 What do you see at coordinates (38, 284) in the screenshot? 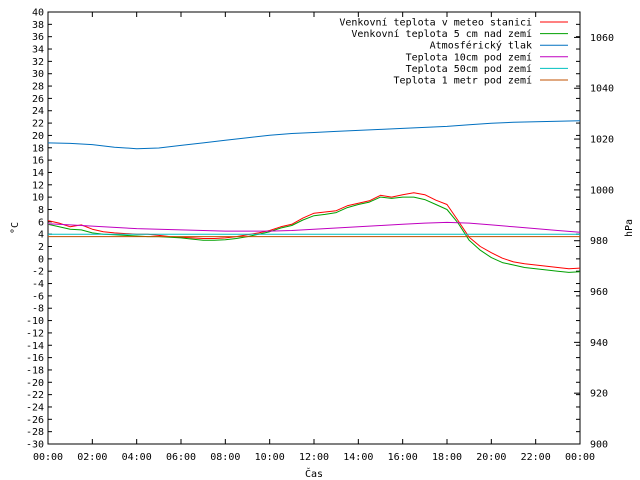
I see `left-tick-label: -4` at bounding box center [38, 284].